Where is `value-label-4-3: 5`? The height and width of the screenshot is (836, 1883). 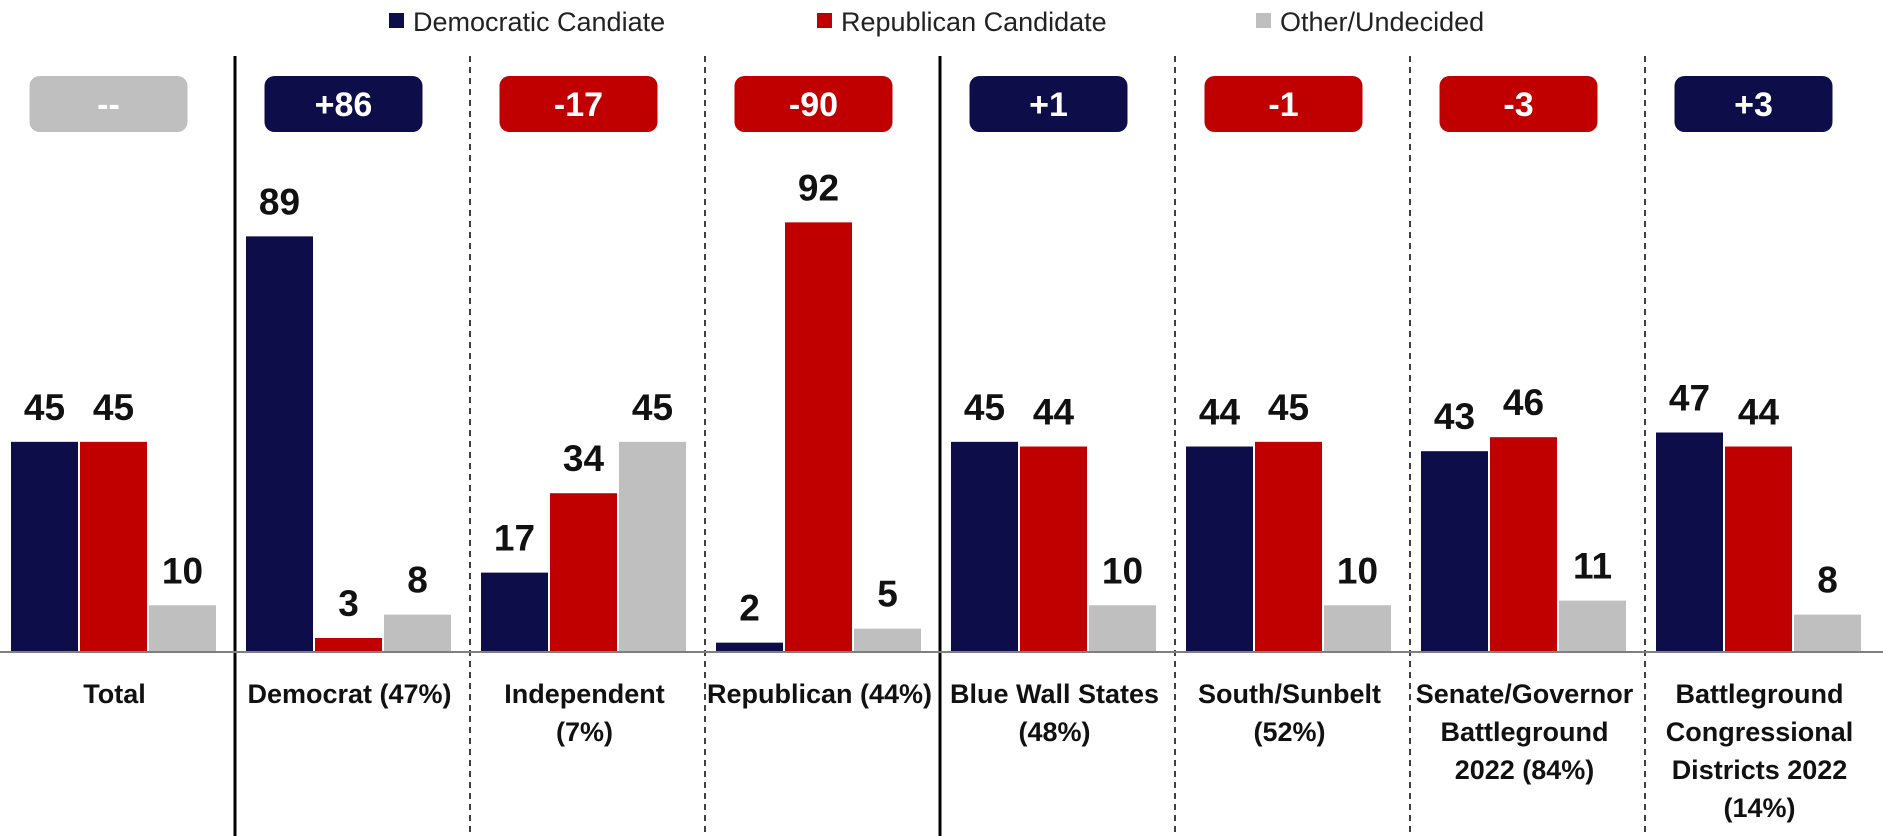 value-label-4-3: 5 is located at coordinates (887, 594).